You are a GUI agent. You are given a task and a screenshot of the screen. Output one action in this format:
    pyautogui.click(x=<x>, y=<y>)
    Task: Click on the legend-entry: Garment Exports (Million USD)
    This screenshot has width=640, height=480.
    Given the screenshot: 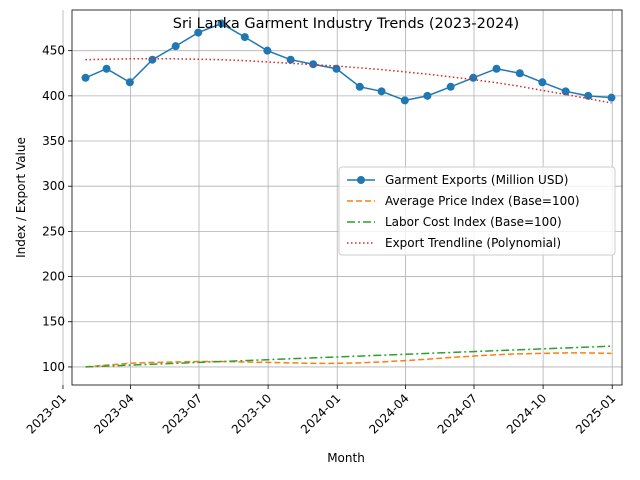 What is the action you would take?
    pyautogui.click(x=457, y=180)
    